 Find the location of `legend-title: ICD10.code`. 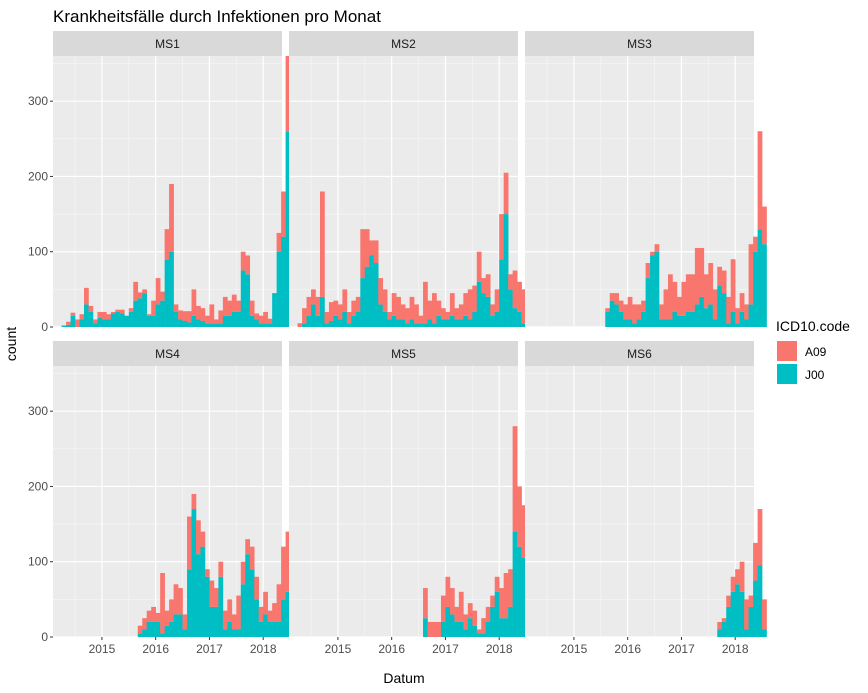

legend-title: ICD10.code is located at coordinates (813, 326).